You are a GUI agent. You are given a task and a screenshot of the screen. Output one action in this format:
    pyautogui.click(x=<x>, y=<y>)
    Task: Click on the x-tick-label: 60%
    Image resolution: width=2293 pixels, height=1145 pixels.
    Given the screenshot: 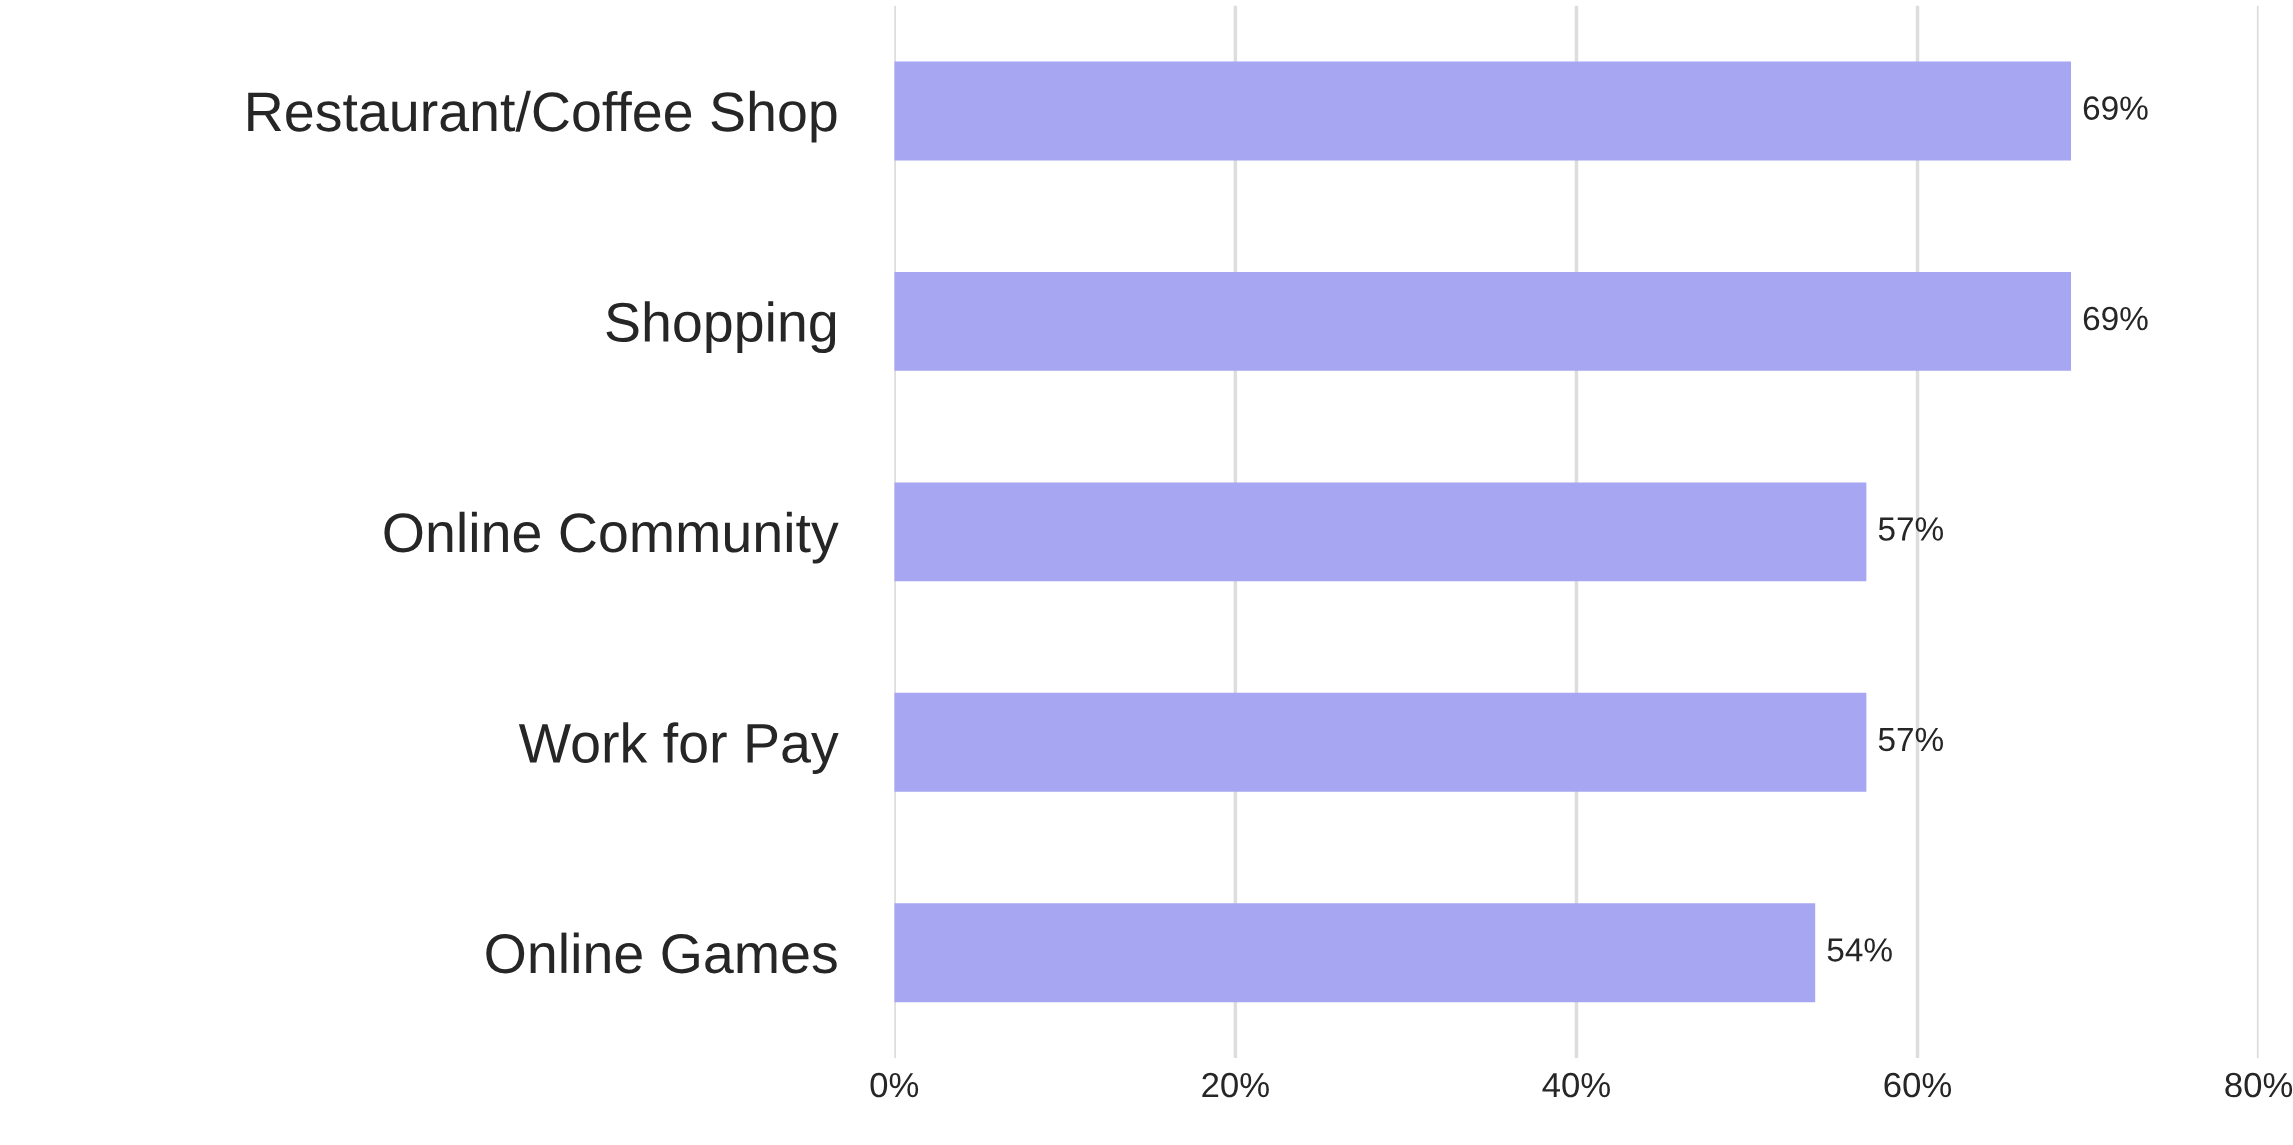 What is the action you would take?
    pyautogui.click(x=1918, y=1085)
    